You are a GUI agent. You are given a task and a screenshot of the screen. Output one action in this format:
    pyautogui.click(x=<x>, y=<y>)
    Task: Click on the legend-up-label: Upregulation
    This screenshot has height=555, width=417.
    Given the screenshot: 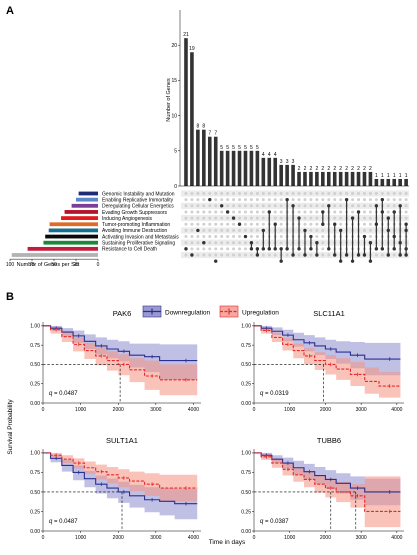 What is the action you would take?
    pyautogui.click(x=260, y=313)
    